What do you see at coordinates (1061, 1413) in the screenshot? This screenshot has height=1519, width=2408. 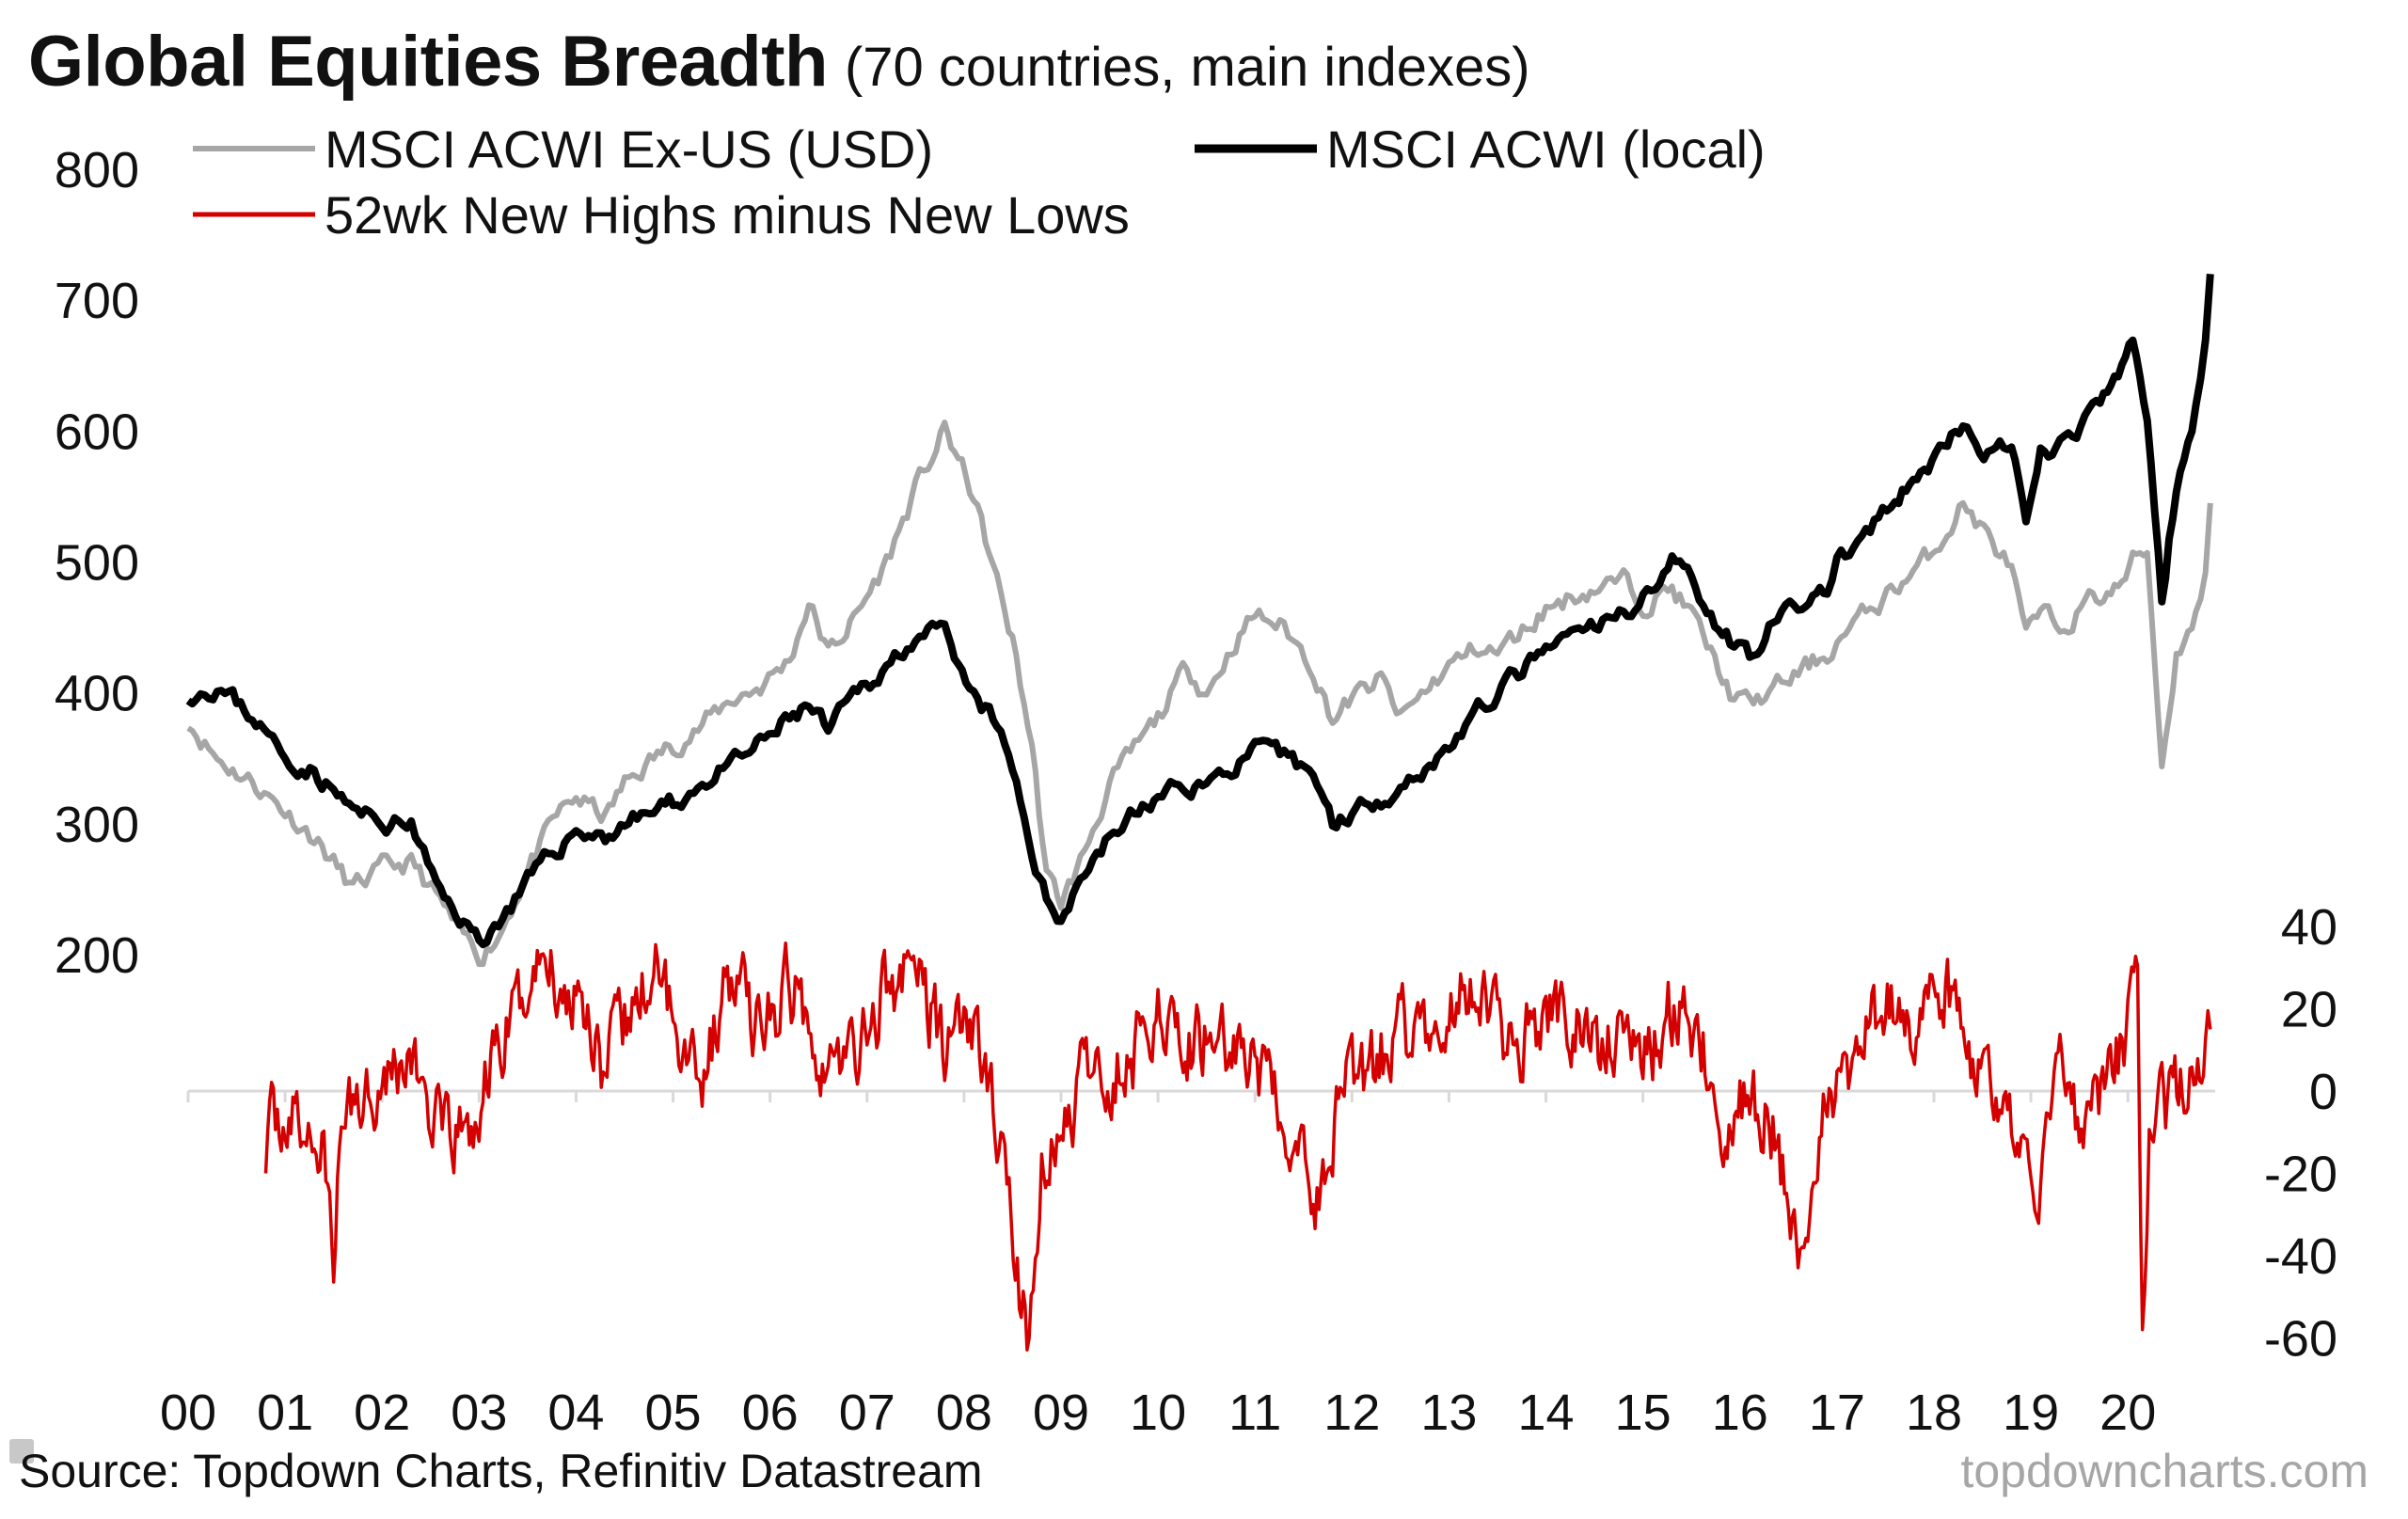 I see `x-tick-label: 09` at bounding box center [1061, 1413].